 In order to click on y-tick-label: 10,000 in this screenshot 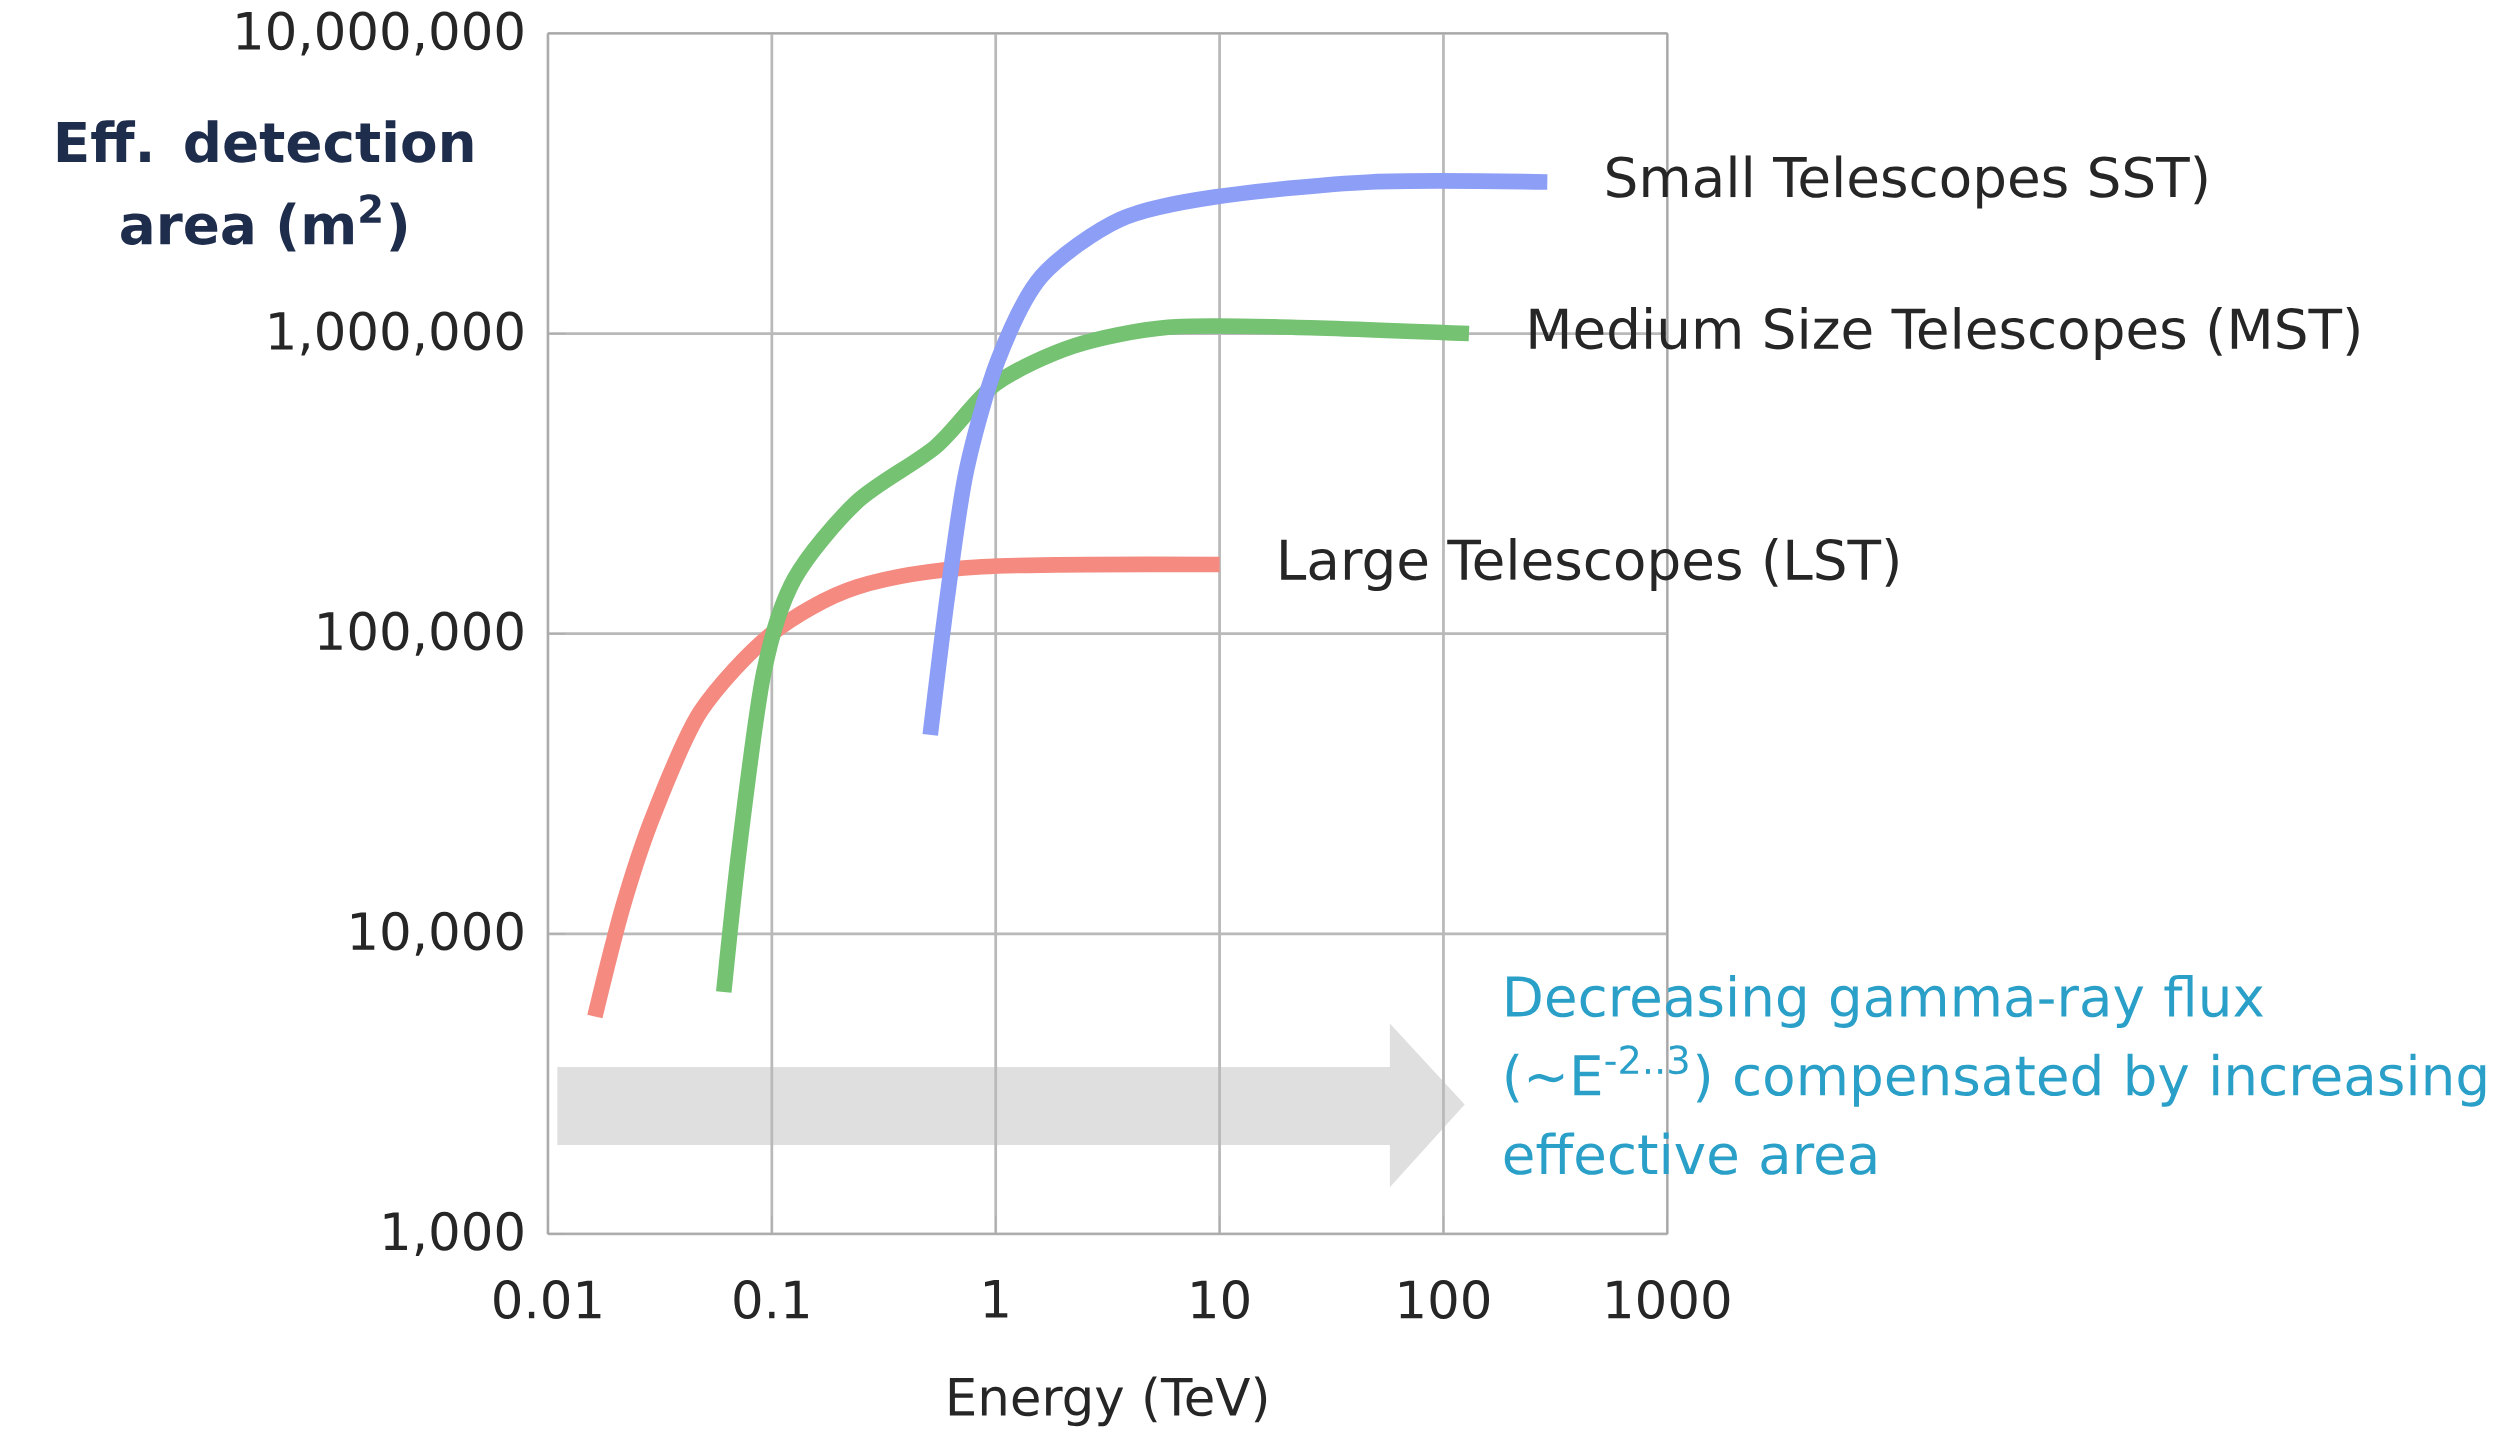, I will do `click(437, 933)`.